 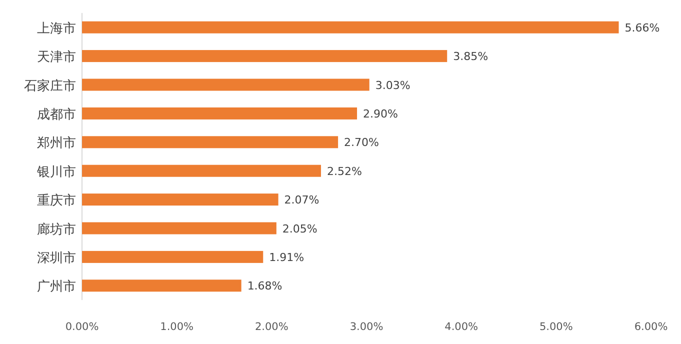 What do you see at coordinates (651, 327) in the screenshot?
I see `x-tick-label: 6.00%` at bounding box center [651, 327].